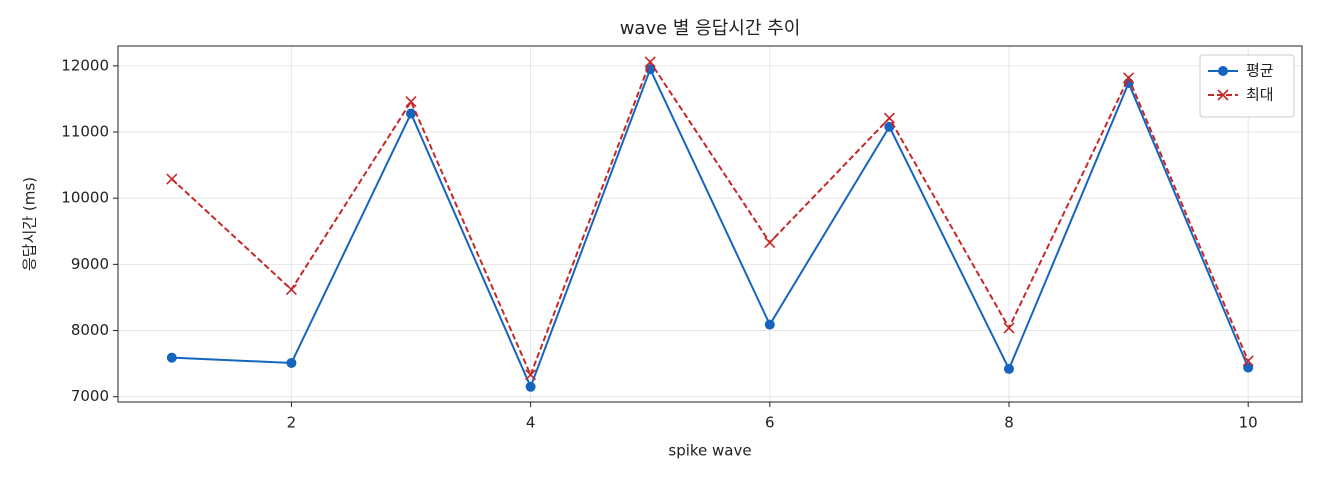 The width and height of the screenshot is (1320, 480). I want to click on y-tick-label: 8000, so click(90, 330).